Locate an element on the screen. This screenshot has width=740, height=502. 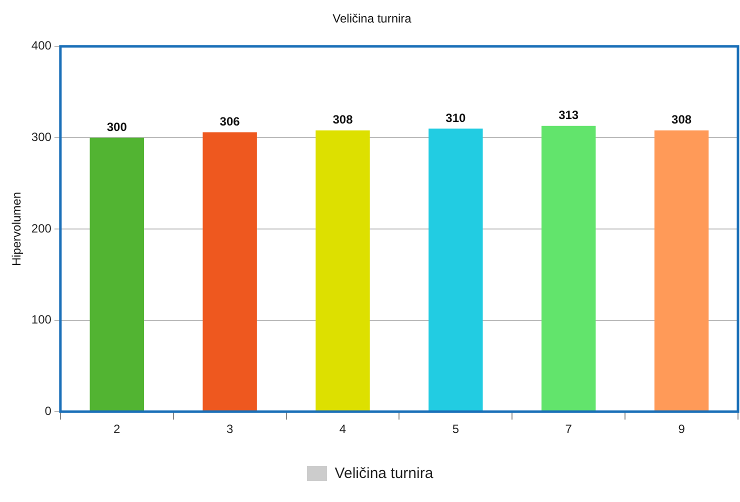
y-tick-label: 300 is located at coordinates (41, 137).